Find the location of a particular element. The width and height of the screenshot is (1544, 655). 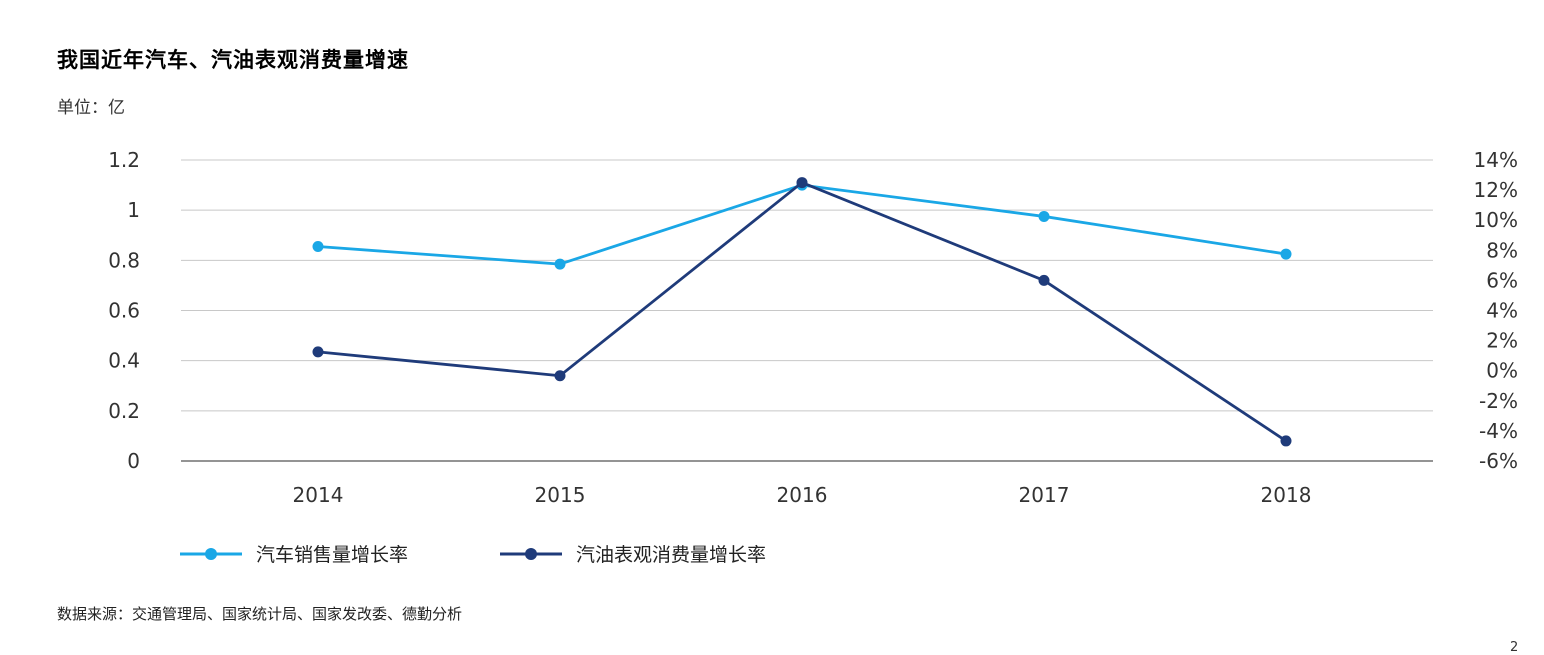

right-tick-label: 10% is located at coordinates (1496, 220).